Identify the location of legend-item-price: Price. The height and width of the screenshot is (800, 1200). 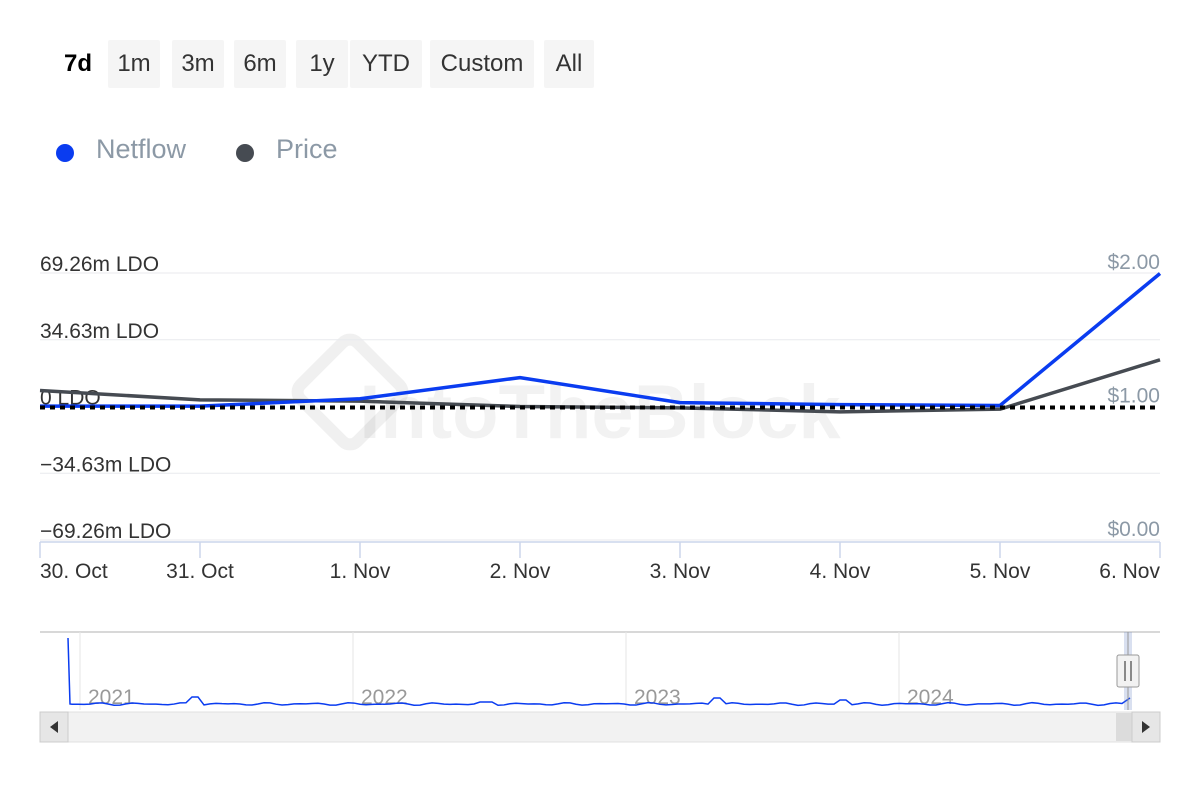
(296, 151).